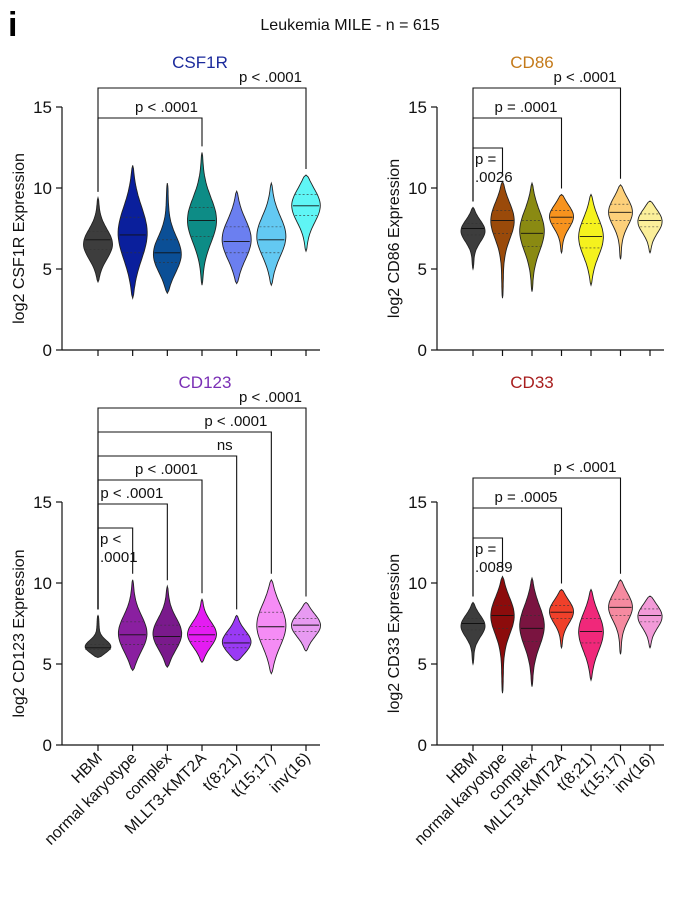 The height and width of the screenshot is (903, 700). Describe the element at coordinates (119, 557) in the screenshot. I see `comparison-label: .0001` at that location.